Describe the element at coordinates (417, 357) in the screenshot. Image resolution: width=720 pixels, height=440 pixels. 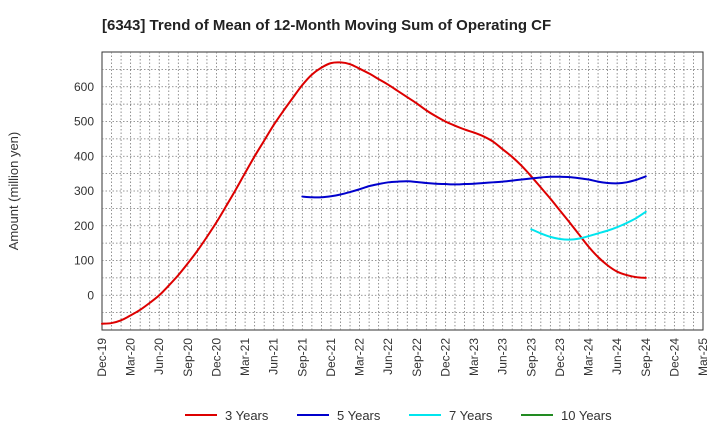
I see `x-tick-label: Sep-22` at that location.